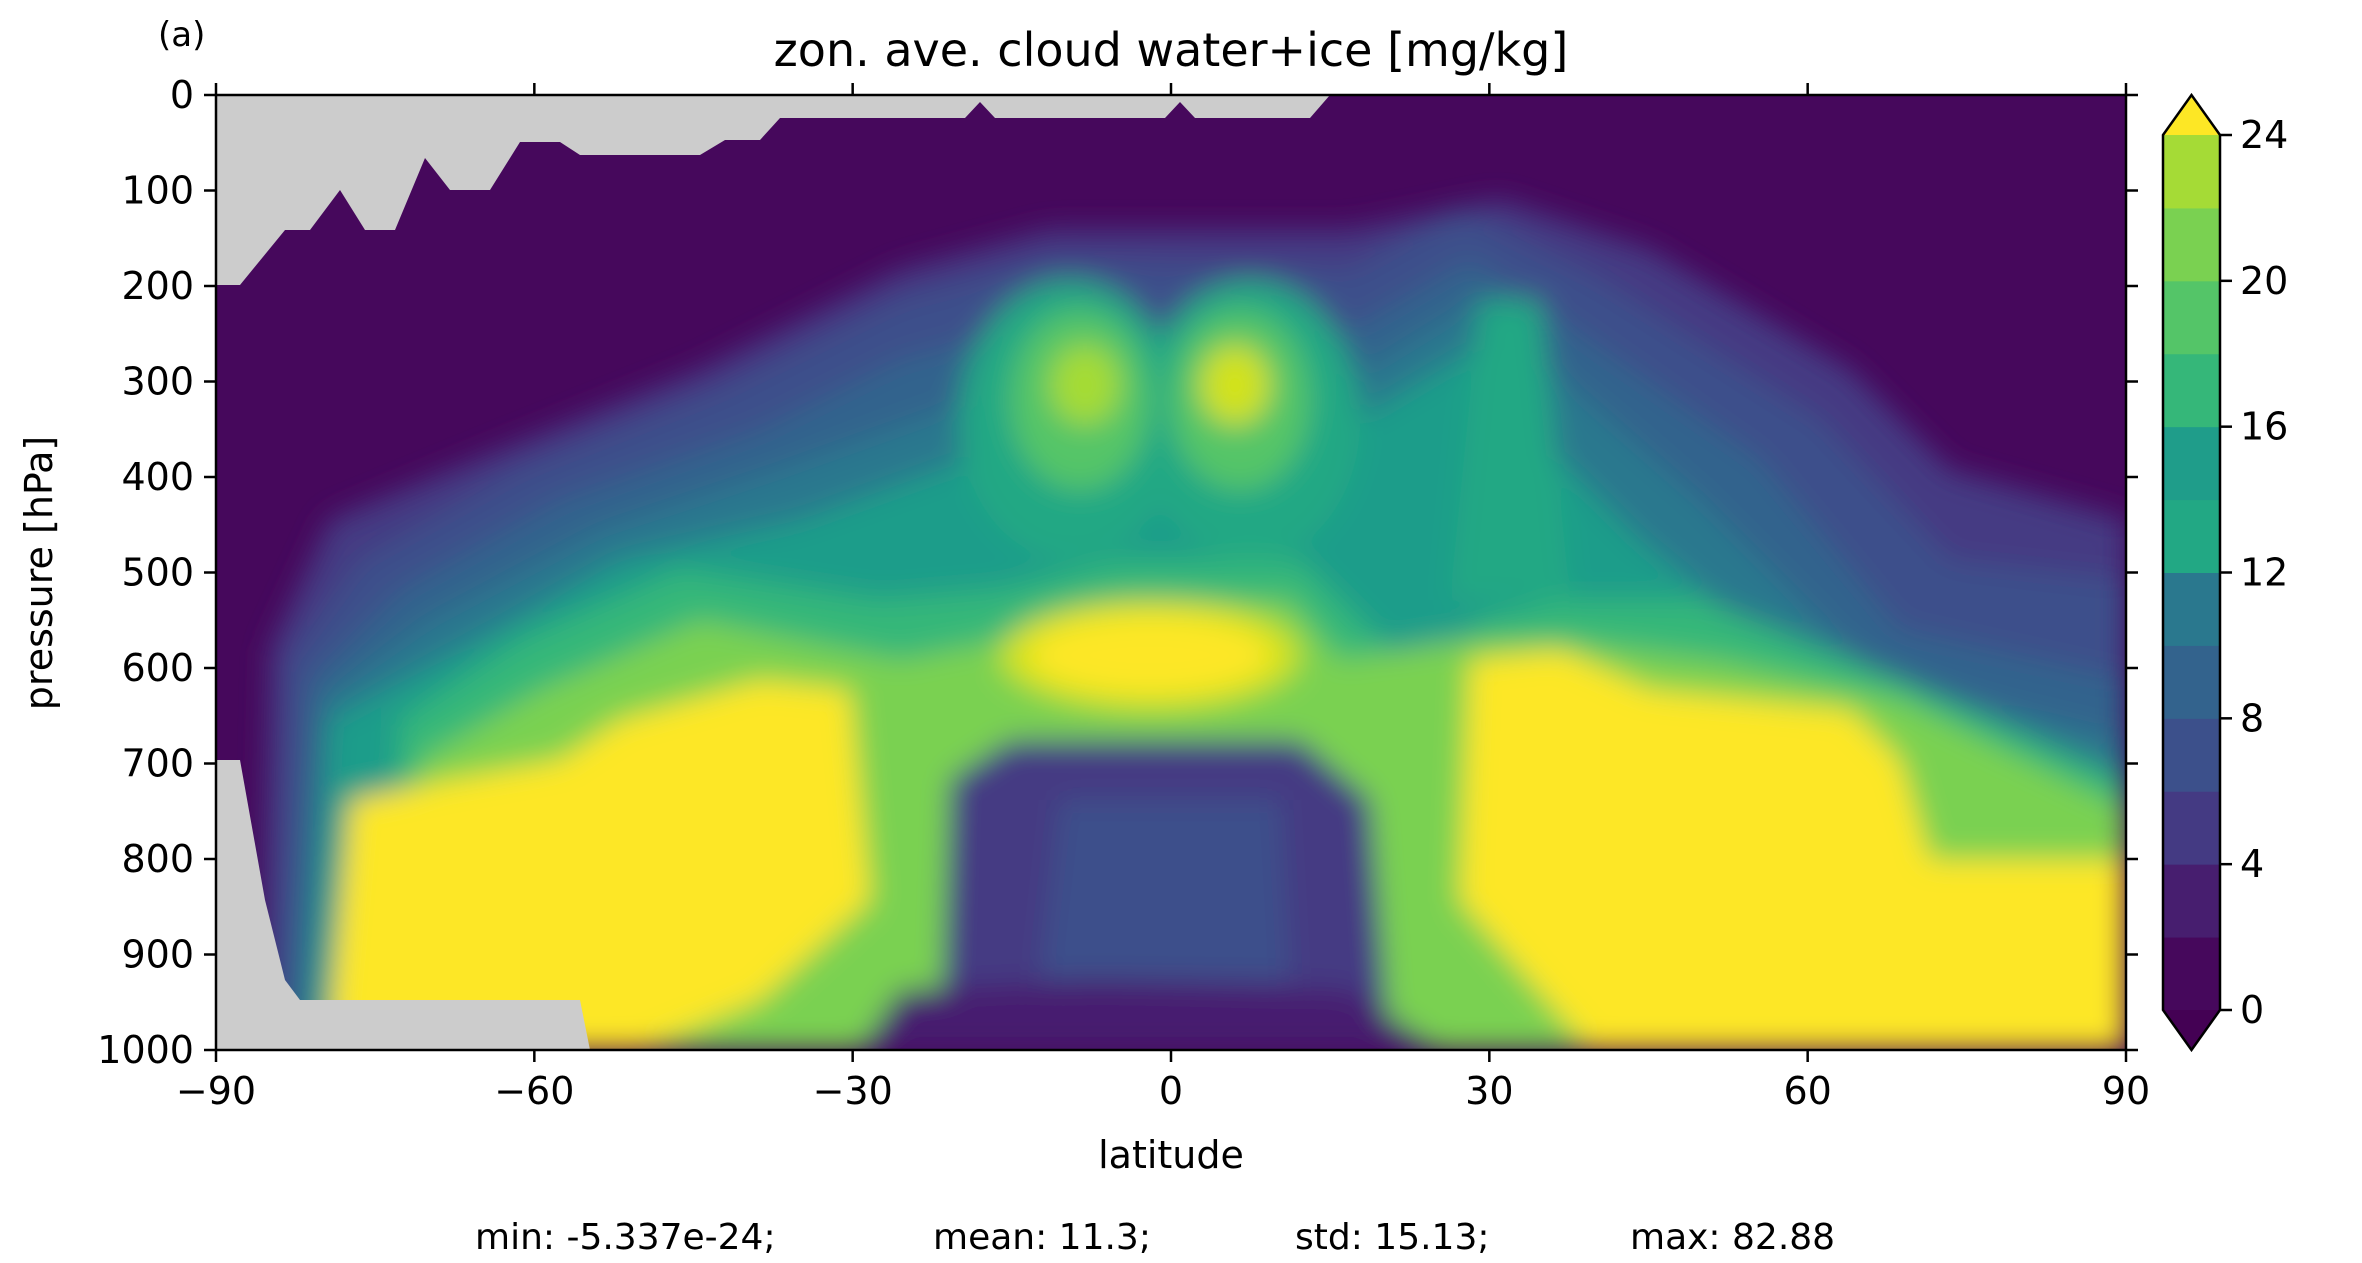 Image resolution: width=2362 pixels, height=1263 pixels. Describe the element at coordinates (157, 382) in the screenshot. I see `y-tick-label: 300` at that location.